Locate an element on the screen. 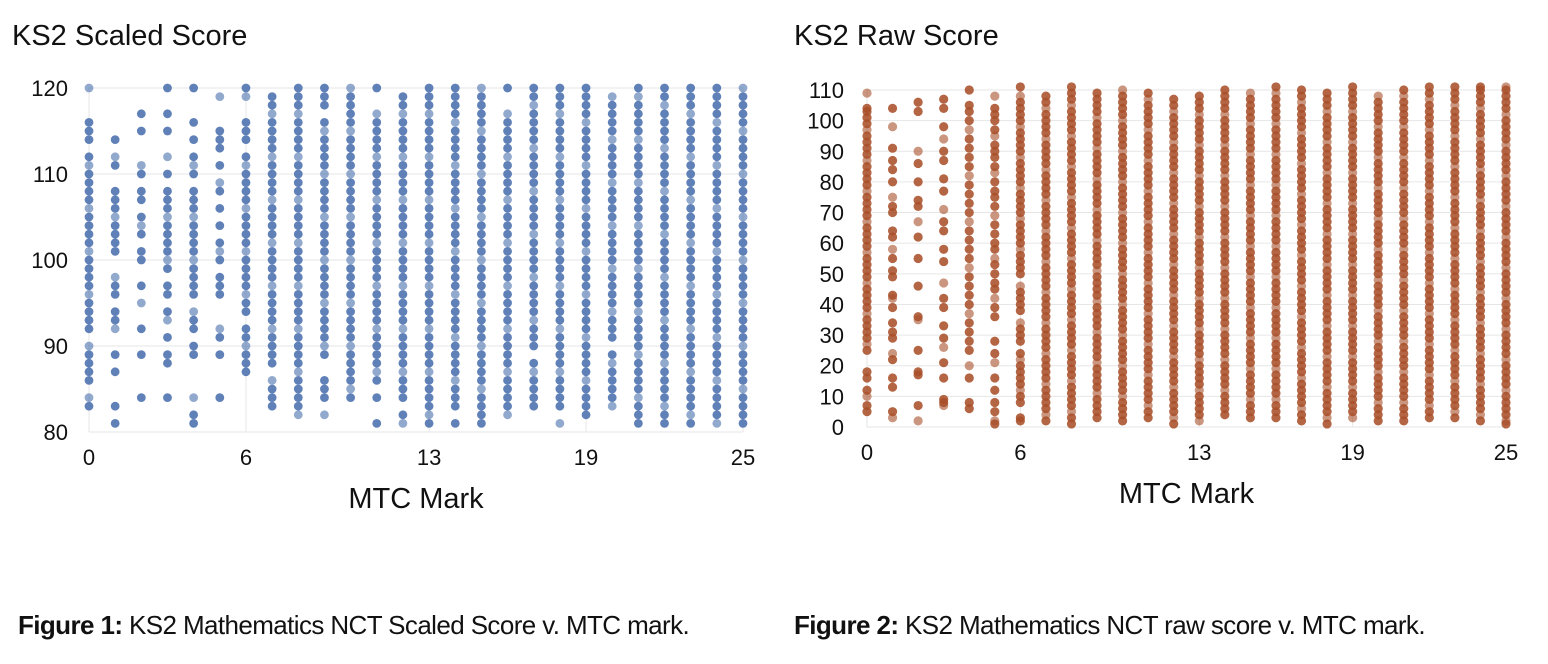 Image resolution: width=1548 pixels, height=664 pixels. caption-label: Figure 1: is located at coordinates (70, 625).